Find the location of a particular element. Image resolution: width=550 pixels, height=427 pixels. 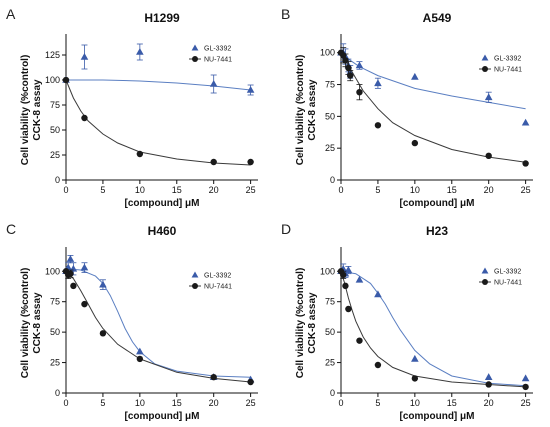

panel-letter: A is located at coordinates (11, 14).